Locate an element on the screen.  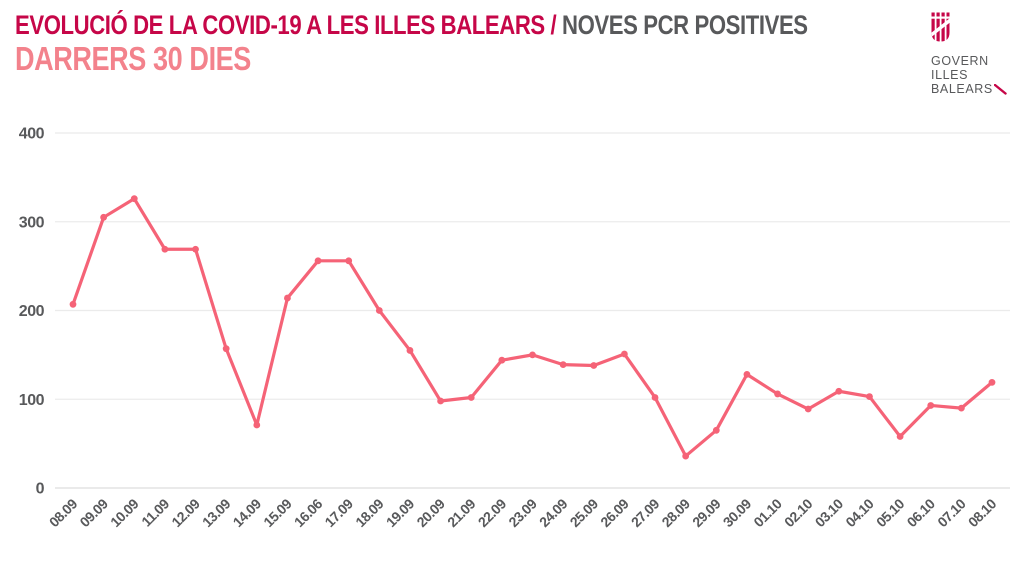
logo-line-balears: BALEARS is located at coordinates (962, 89).